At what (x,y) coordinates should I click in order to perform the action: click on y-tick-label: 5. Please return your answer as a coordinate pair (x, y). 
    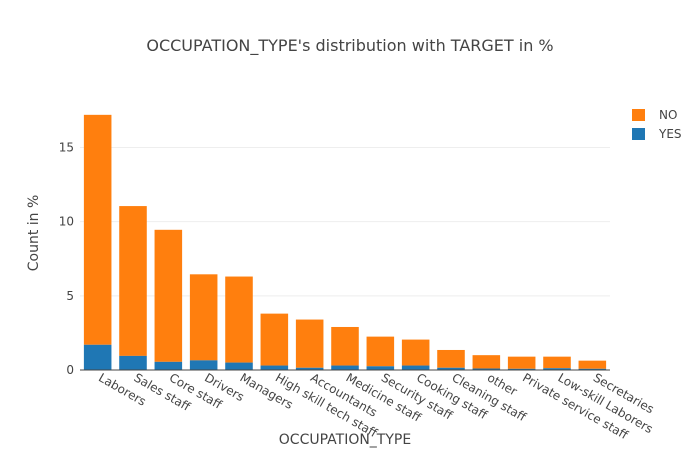
    Looking at the image, I should click on (70, 296).